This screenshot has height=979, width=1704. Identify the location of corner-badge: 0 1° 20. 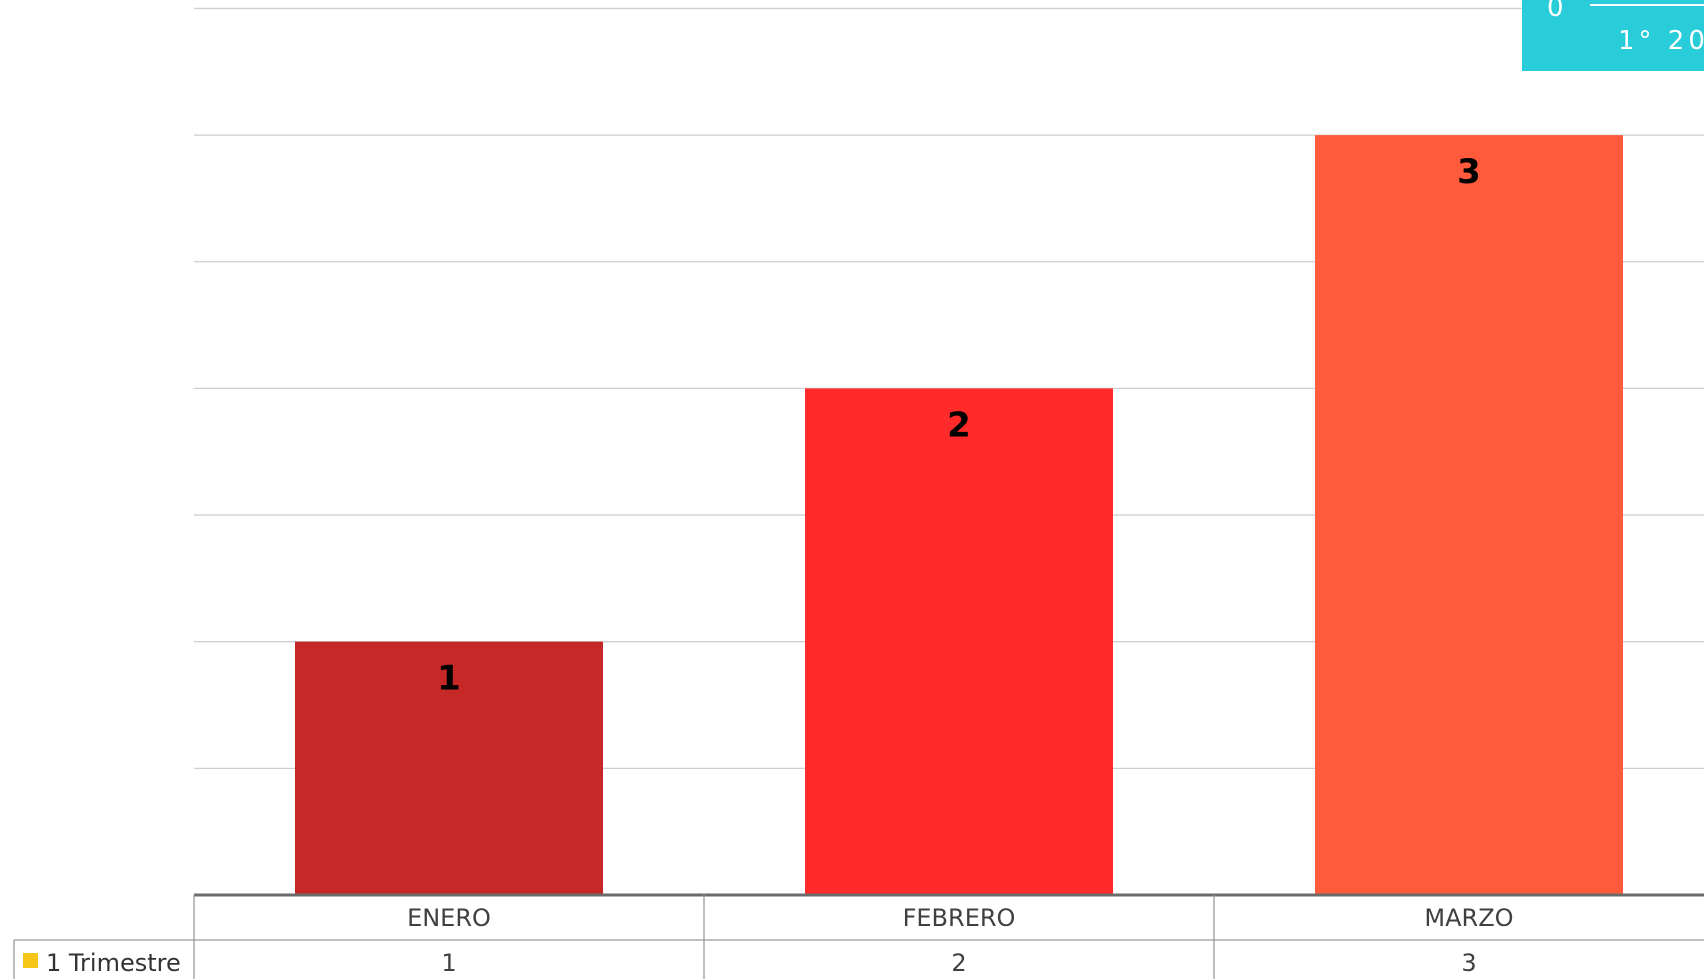
(1613, 35).